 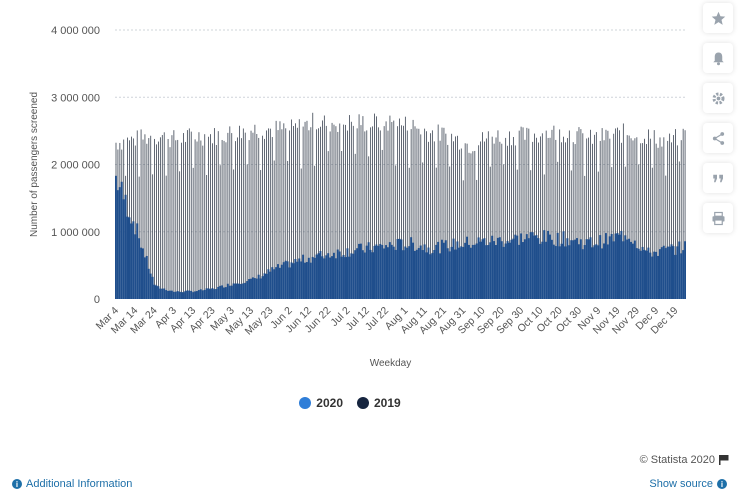 I want to click on statista-credit: © Statista 2020, so click(x=684, y=460).